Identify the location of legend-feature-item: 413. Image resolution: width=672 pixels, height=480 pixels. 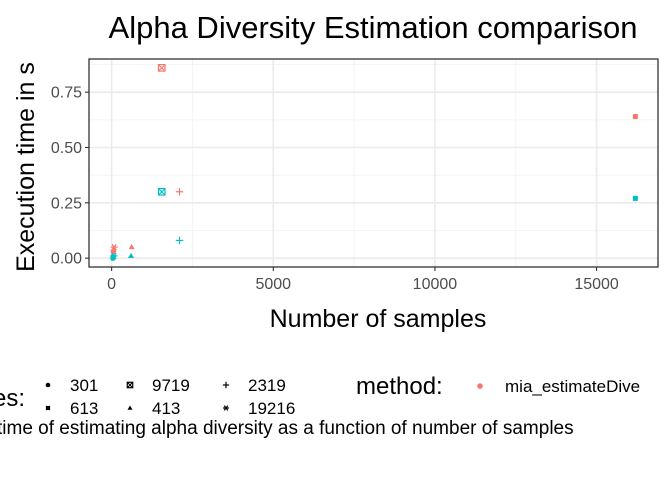
(153, 408).